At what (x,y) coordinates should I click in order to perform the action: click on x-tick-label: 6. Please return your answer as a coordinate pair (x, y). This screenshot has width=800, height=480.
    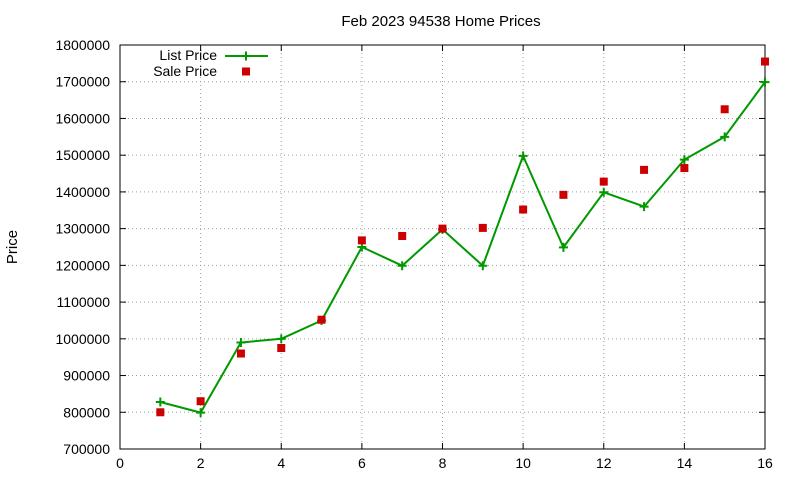
    Looking at the image, I should click on (362, 463).